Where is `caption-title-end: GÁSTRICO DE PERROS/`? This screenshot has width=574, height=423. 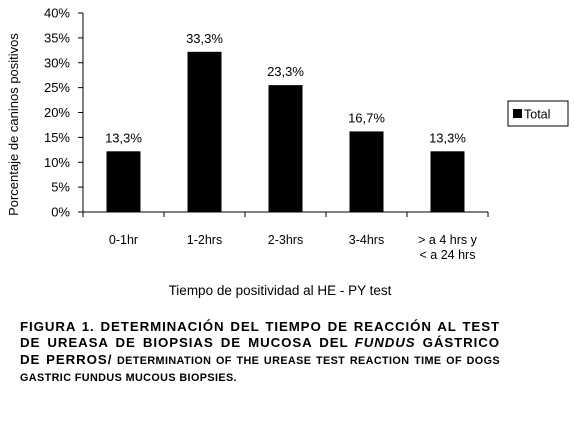 caption-title-end: GÁSTRICO DE PERROS/ is located at coordinates (260, 351).